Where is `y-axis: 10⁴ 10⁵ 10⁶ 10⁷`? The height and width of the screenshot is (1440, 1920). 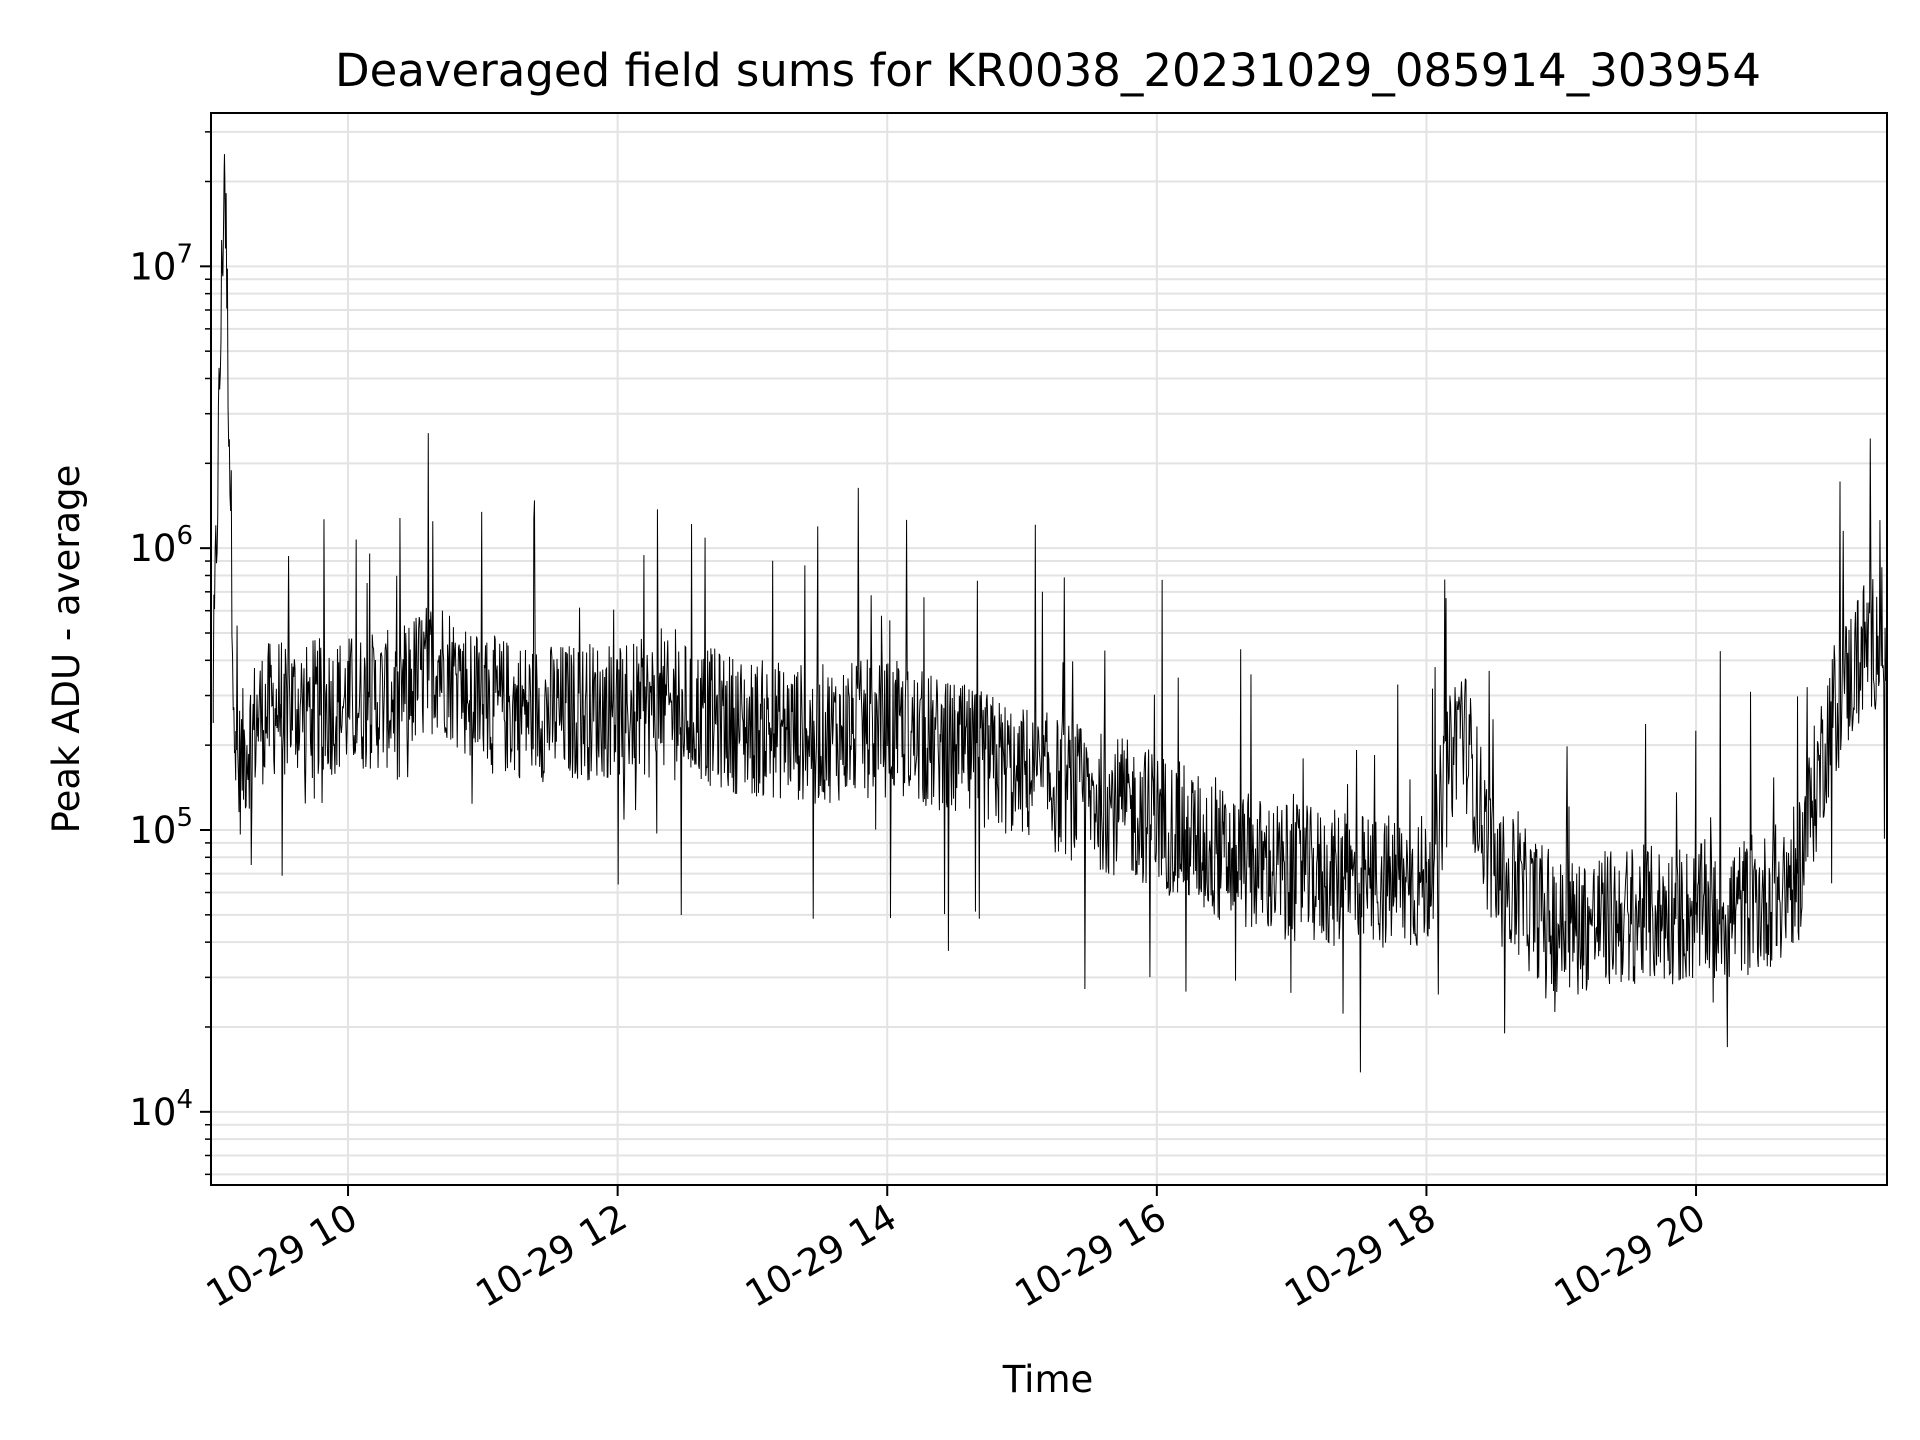
y-axis: 10⁴ 10⁵ 10⁶ 10⁷ is located at coordinates (170, 653).